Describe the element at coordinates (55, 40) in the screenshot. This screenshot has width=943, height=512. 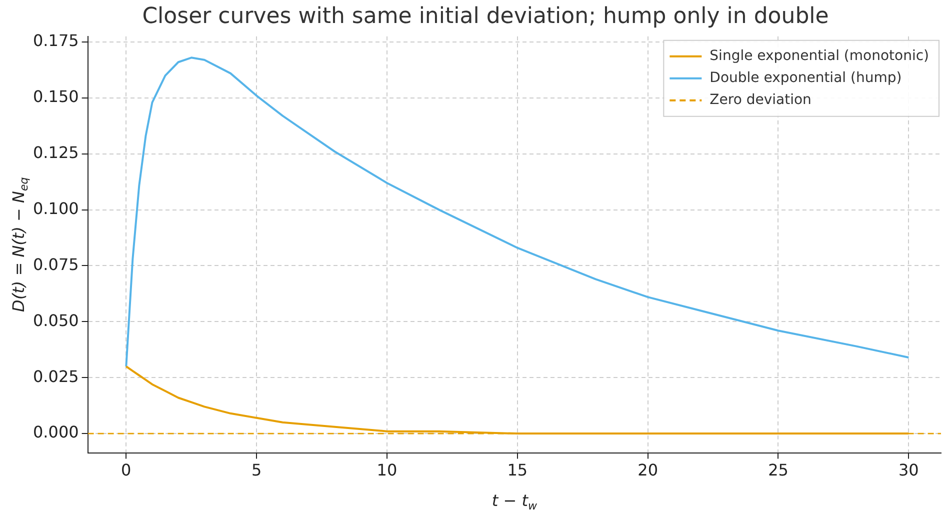
I see `y-tick-label: 0.175` at that location.